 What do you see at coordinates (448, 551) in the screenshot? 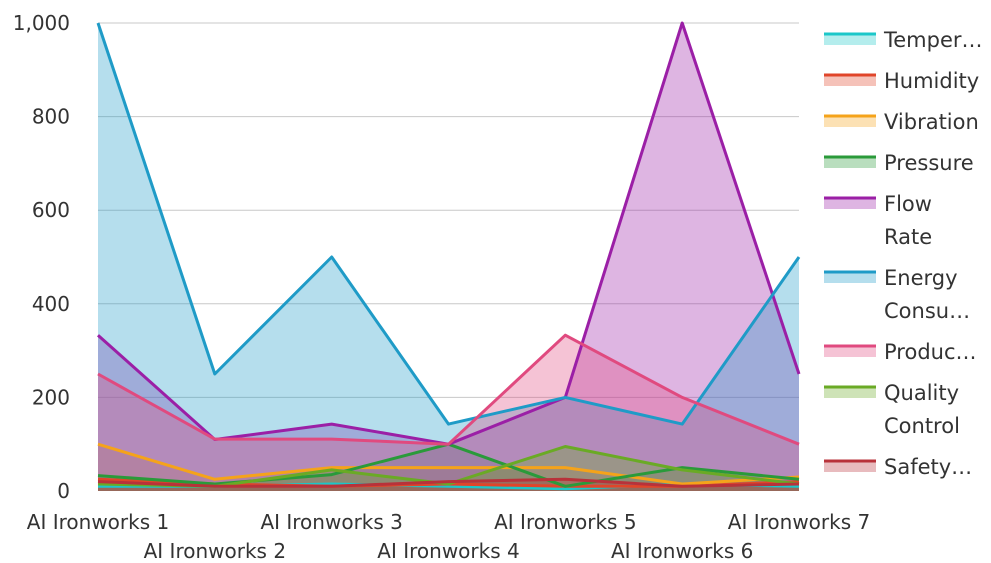
I see `x-tick-label: AI Ironworks 4` at bounding box center [448, 551].